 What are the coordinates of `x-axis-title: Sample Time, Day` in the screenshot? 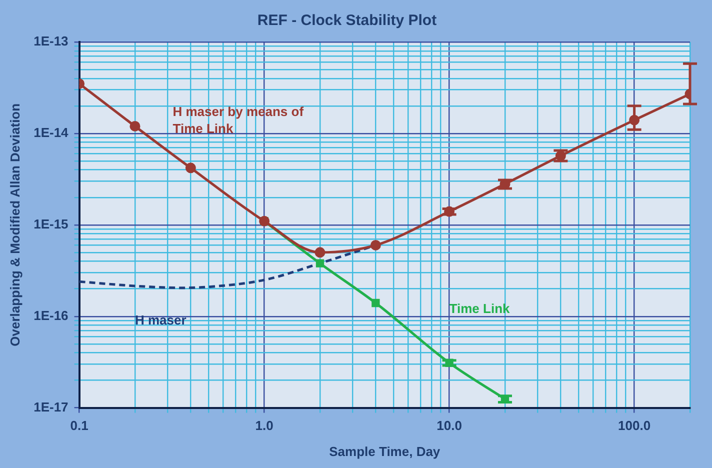 It's located at (385, 451).